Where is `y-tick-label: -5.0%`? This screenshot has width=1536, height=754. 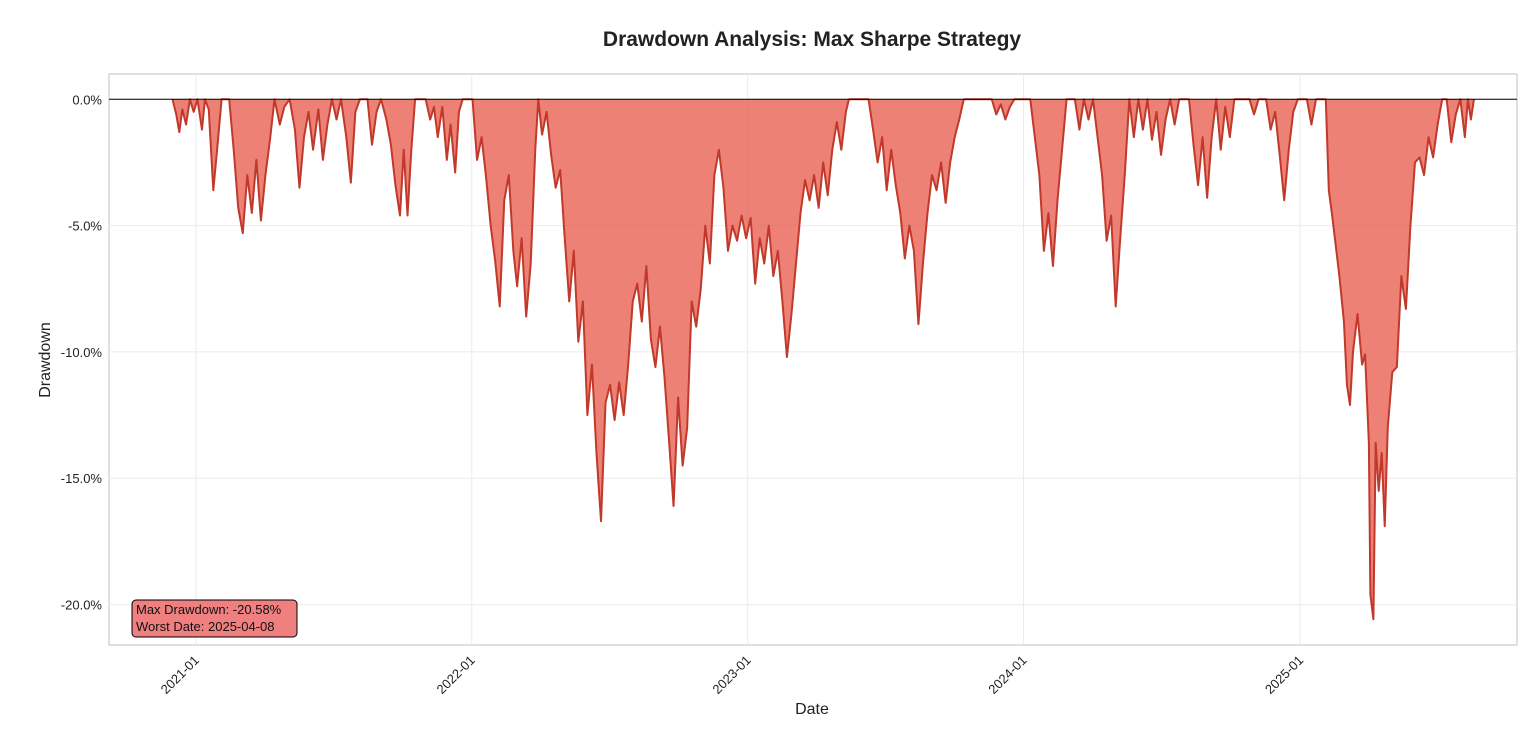
y-tick-label: -5.0% is located at coordinates (85, 226).